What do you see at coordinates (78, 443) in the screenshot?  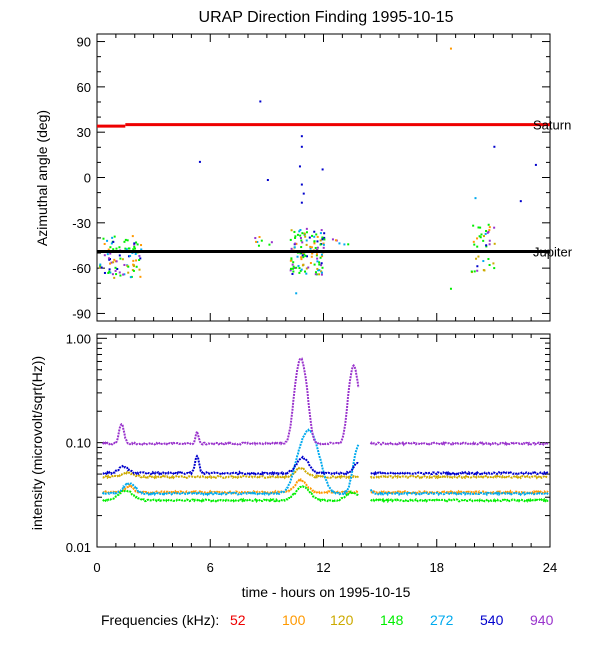 I see `intensity-y-tick-label: 0.10` at bounding box center [78, 443].